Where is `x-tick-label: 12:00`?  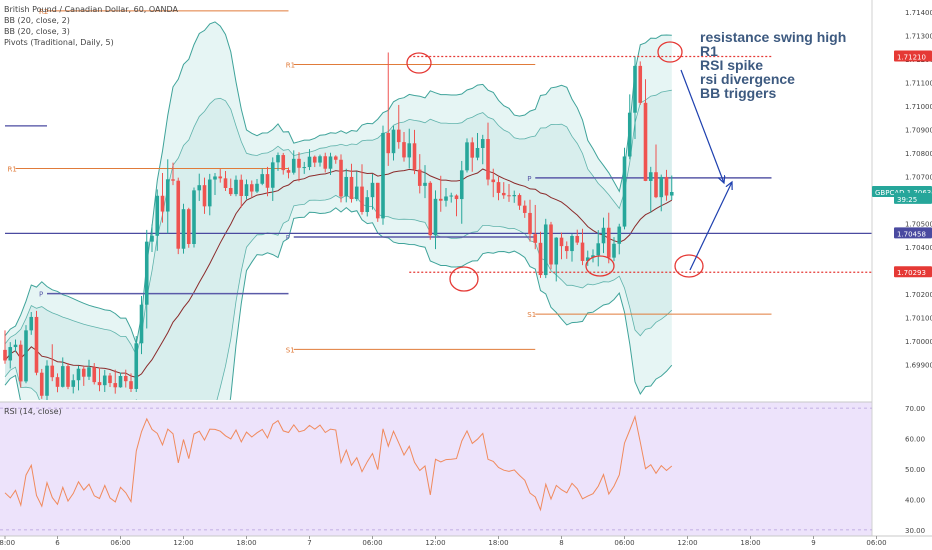 x-tick-label: 12:00 is located at coordinates (183, 543).